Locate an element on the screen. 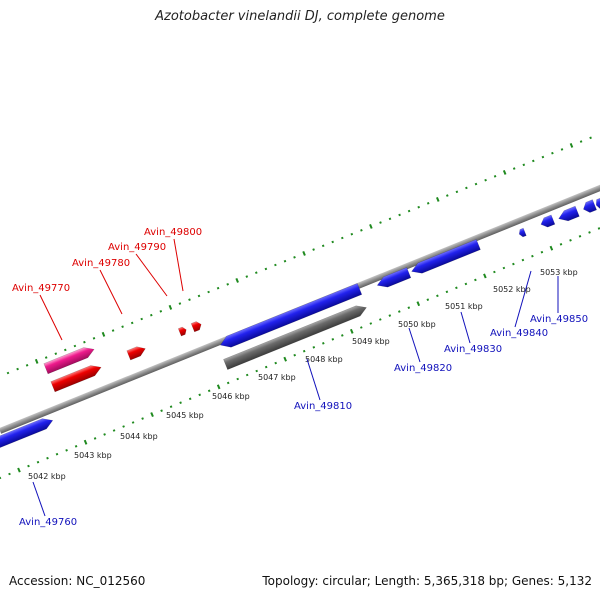 The height and width of the screenshot is (600, 600). gene-label-avin-49840: Avin_49840 is located at coordinates (519, 333).